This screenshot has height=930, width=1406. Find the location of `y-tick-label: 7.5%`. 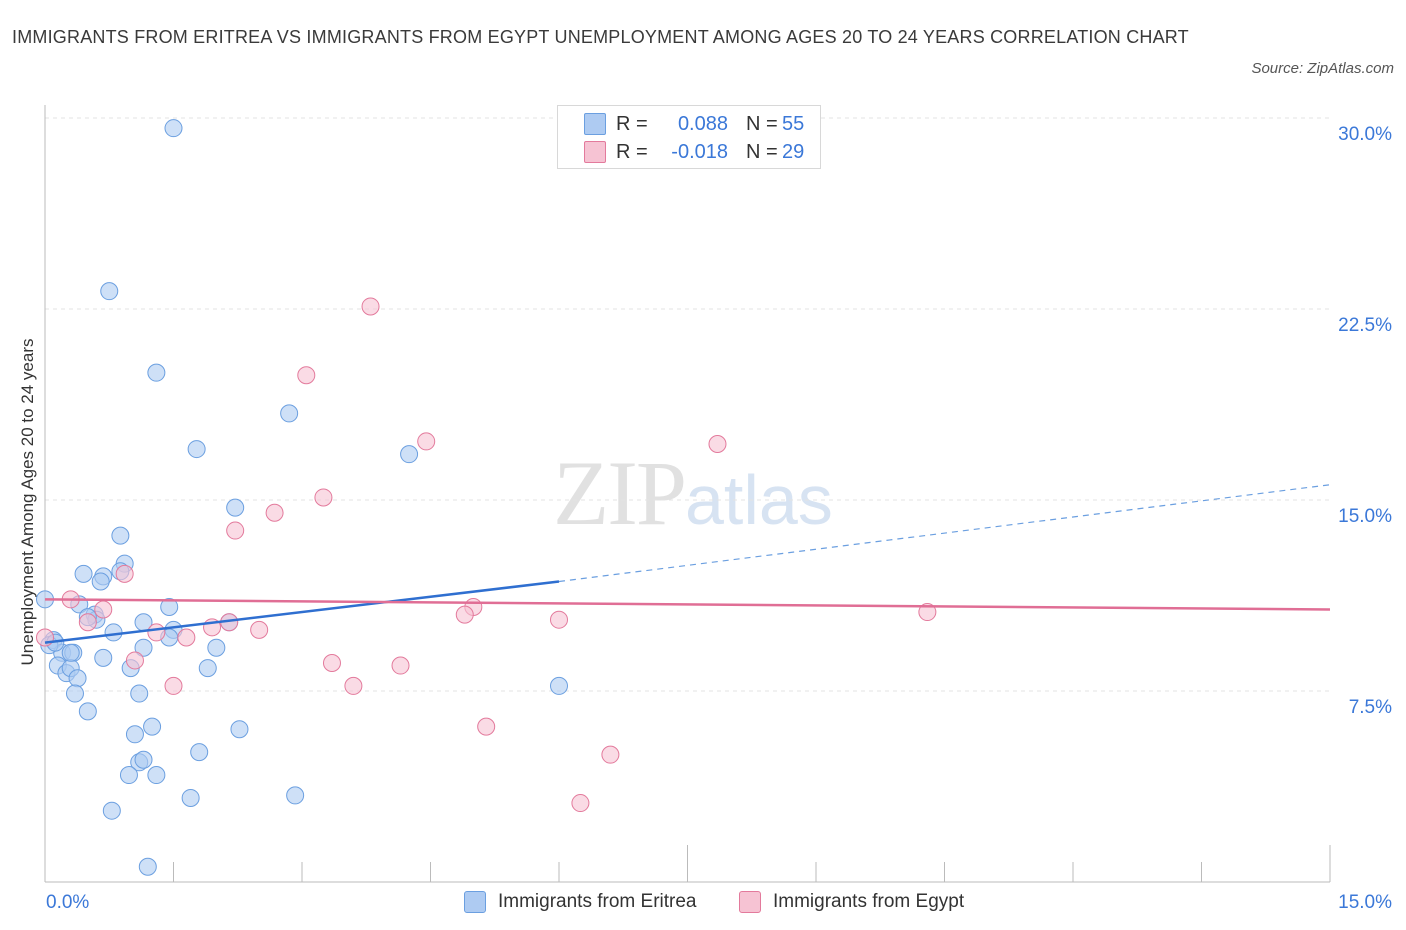

y-tick-label: 7.5% is located at coordinates (1370, 707).